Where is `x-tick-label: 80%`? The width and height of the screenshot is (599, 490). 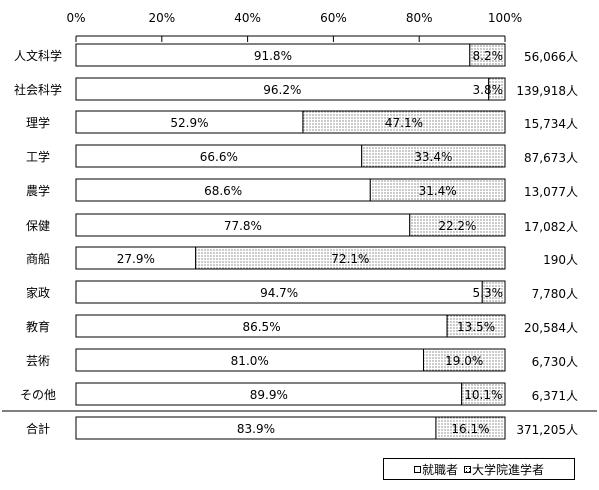
x-tick-label: 80% is located at coordinates (419, 18).